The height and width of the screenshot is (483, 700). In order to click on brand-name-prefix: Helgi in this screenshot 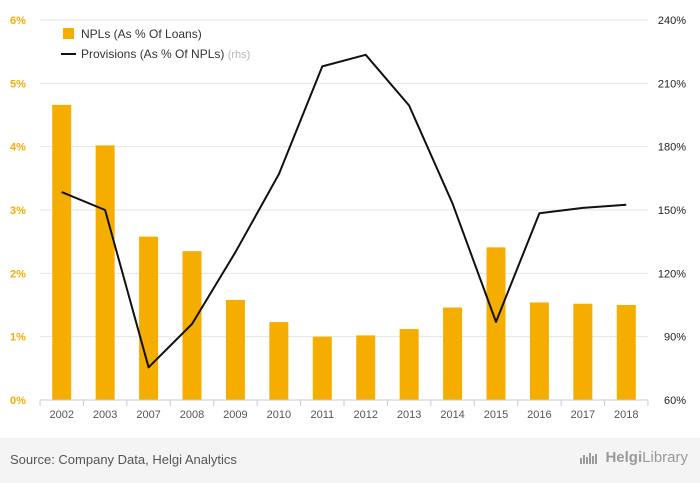, I will do `click(624, 457)`.